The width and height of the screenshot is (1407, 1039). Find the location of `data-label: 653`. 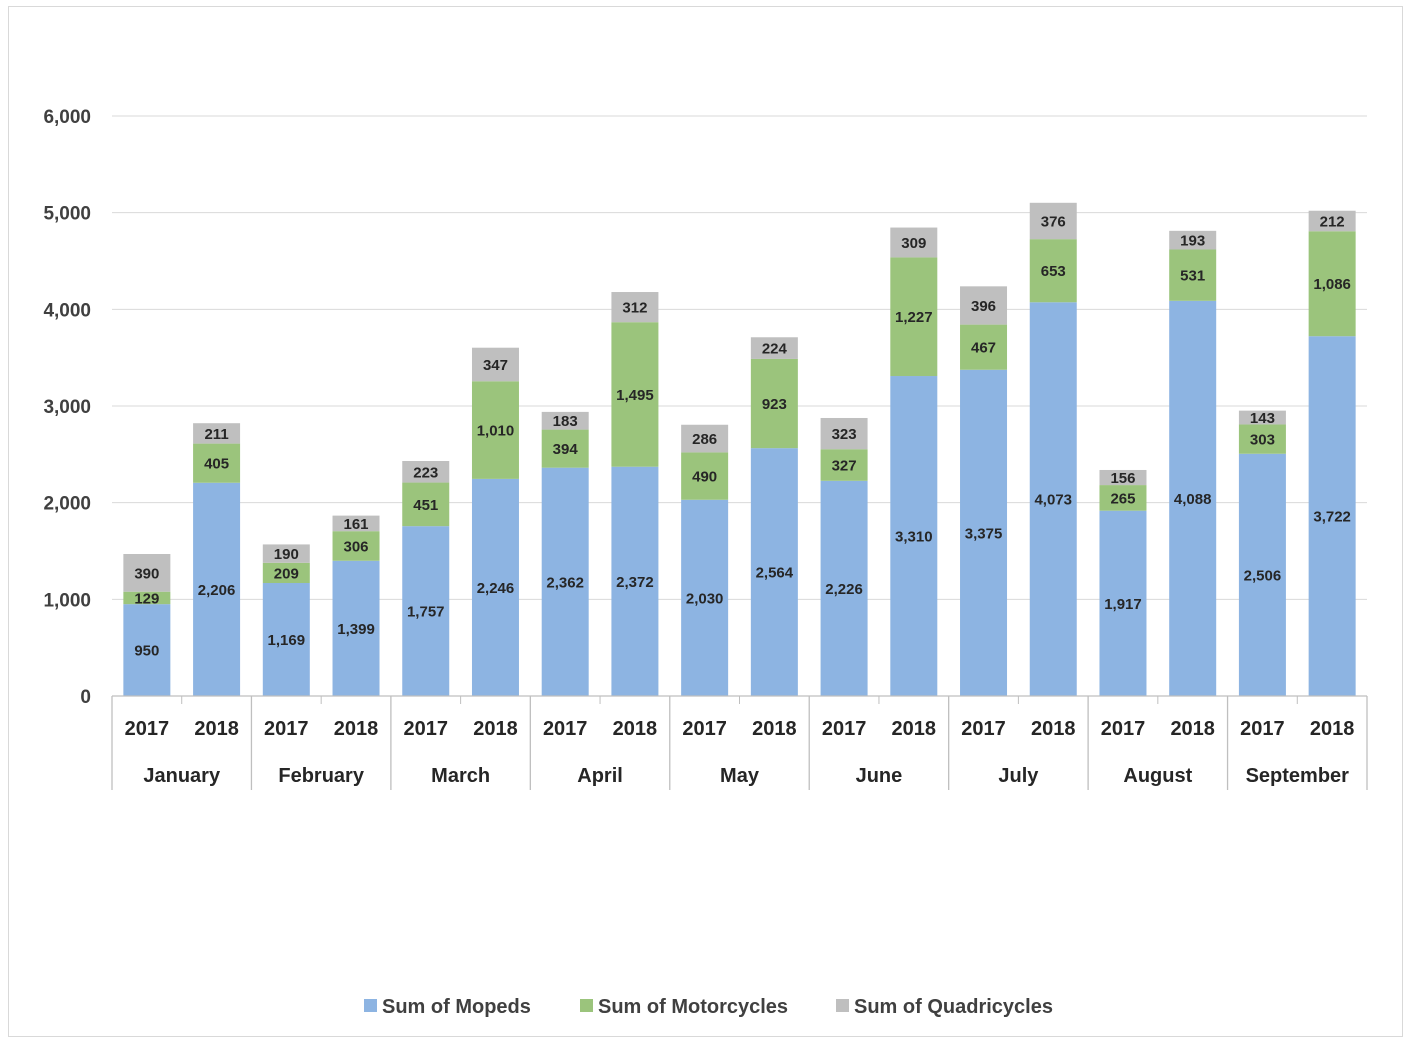

data-label: 653 is located at coordinates (1053, 271).